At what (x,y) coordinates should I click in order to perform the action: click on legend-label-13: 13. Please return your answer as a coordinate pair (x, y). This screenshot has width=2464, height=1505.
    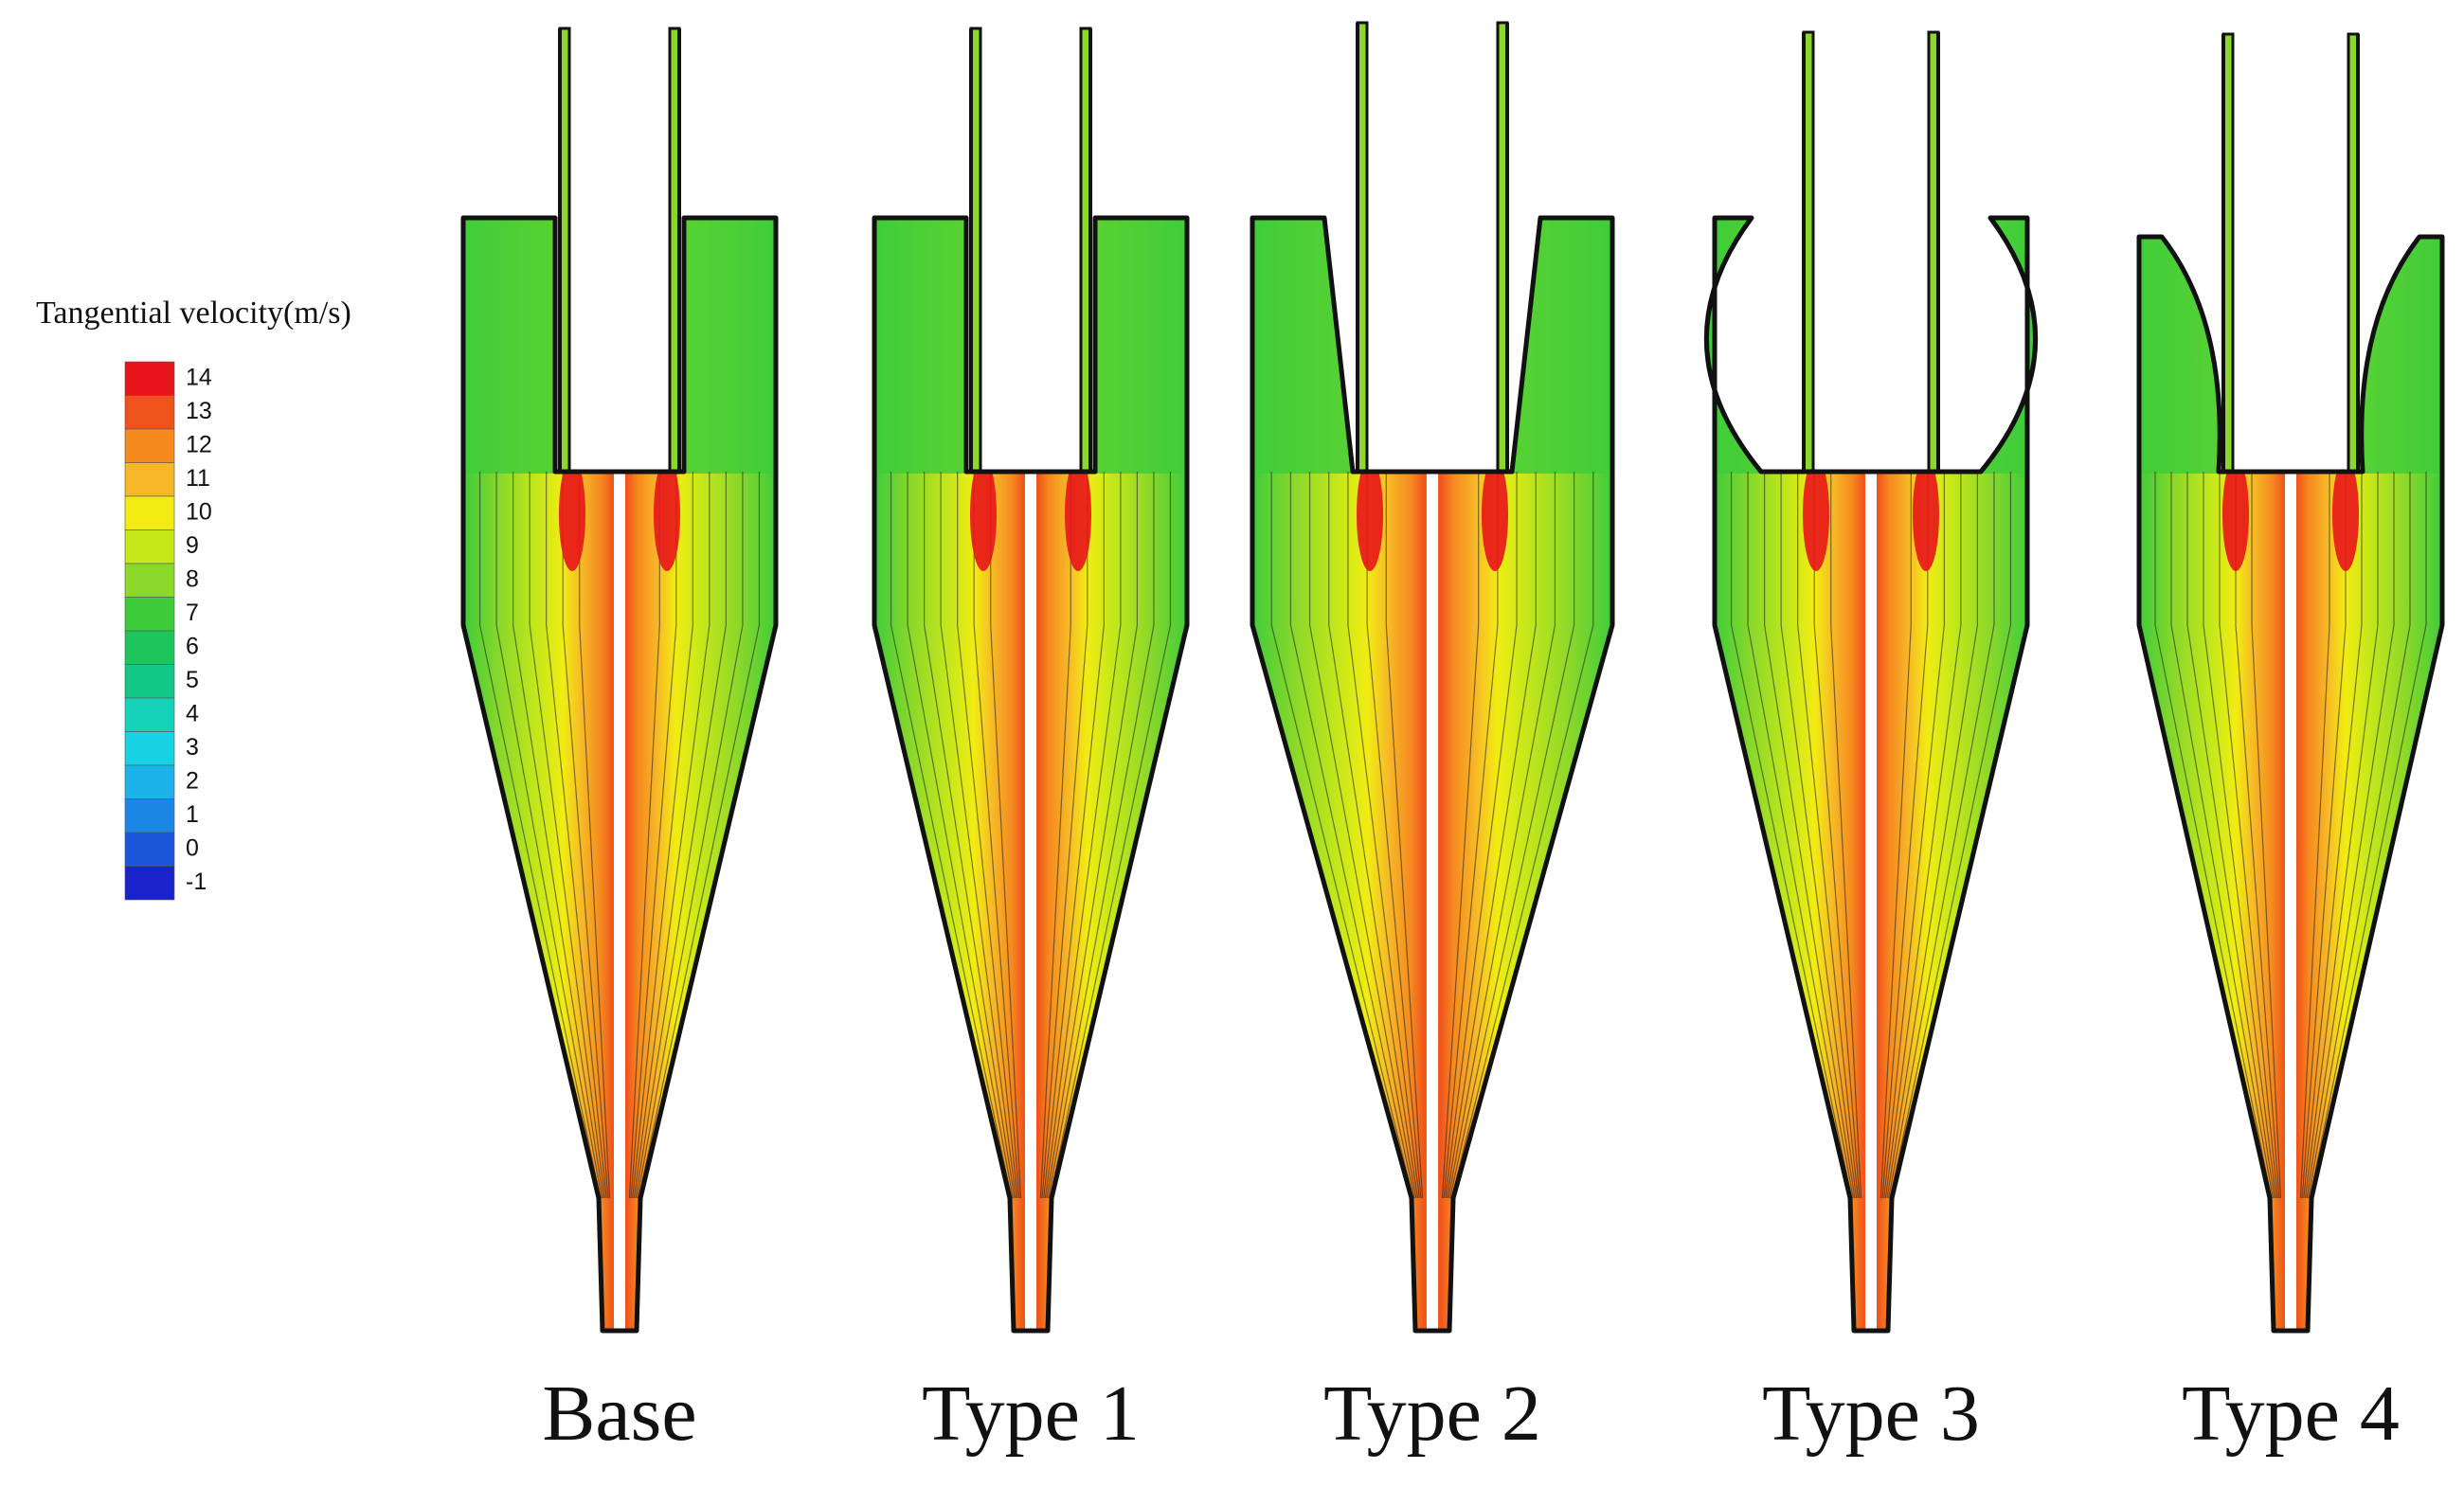
    Looking at the image, I should click on (199, 411).